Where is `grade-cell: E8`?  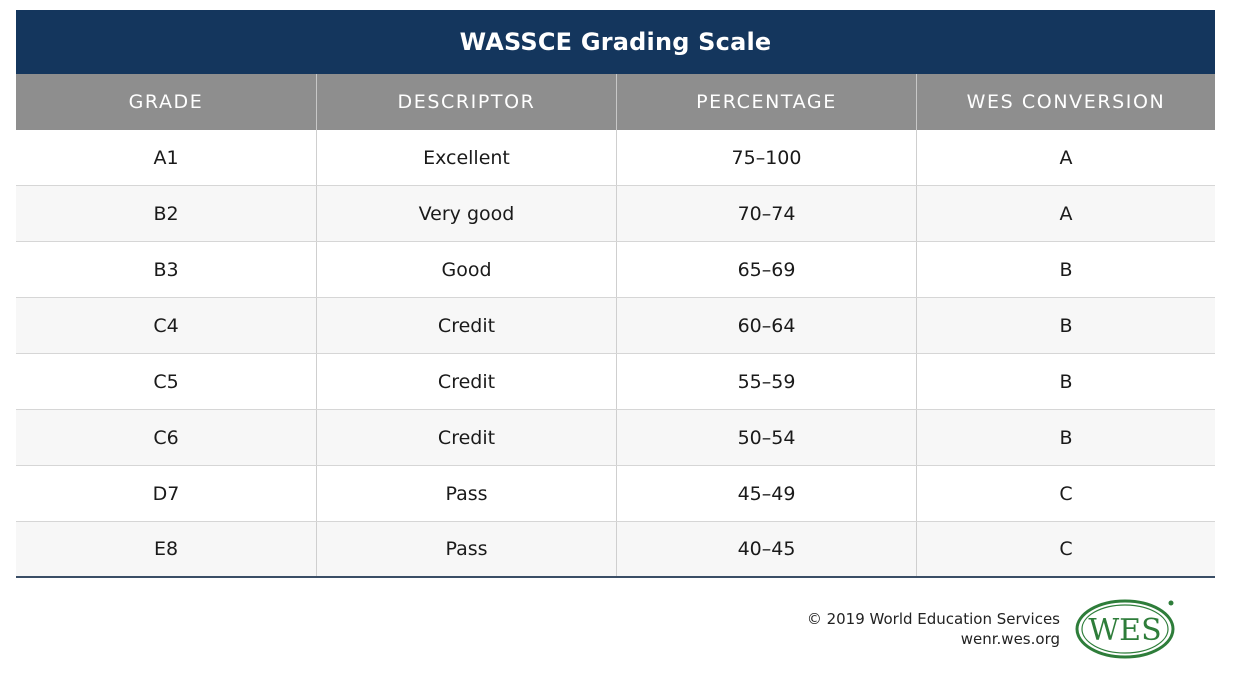
grade-cell: E8 is located at coordinates (166, 549).